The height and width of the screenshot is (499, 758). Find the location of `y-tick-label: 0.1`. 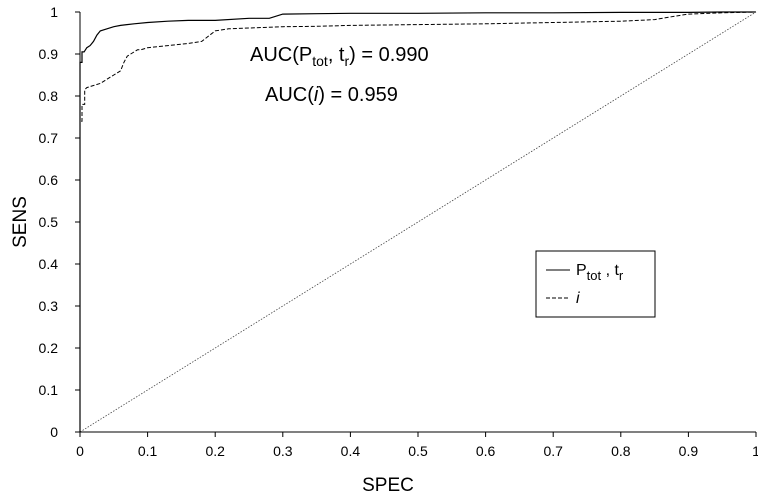

y-tick-label: 0.1 is located at coordinates (49, 390).